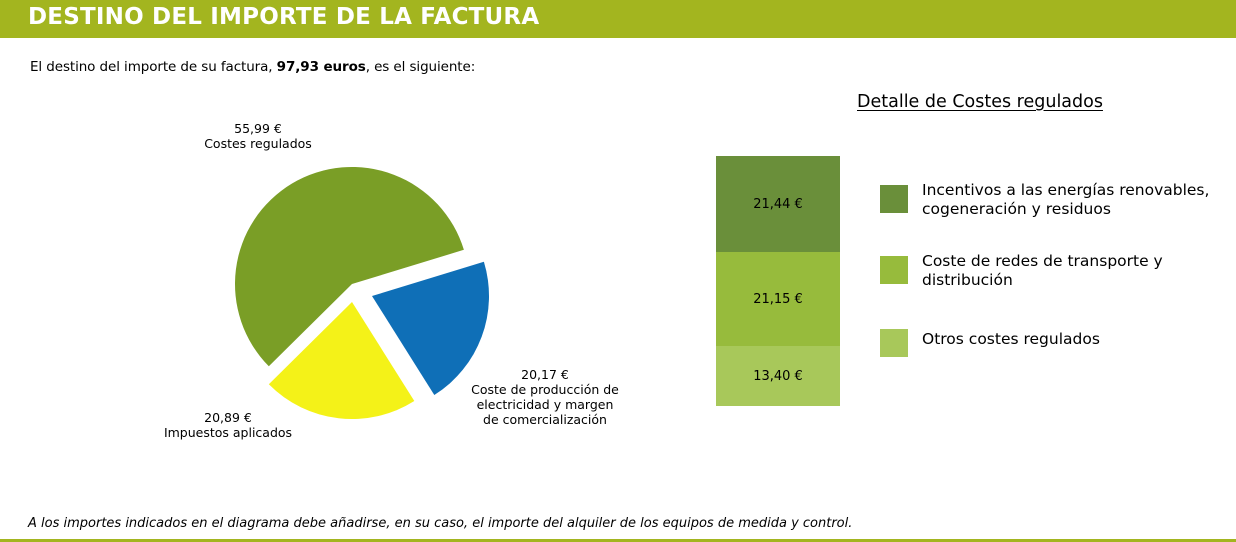 Image resolution: width=1236 pixels, height=542 pixels. Describe the element at coordinates (545, 419) in the screenshot. I see `pie-label-name: de comercialización` at that location.